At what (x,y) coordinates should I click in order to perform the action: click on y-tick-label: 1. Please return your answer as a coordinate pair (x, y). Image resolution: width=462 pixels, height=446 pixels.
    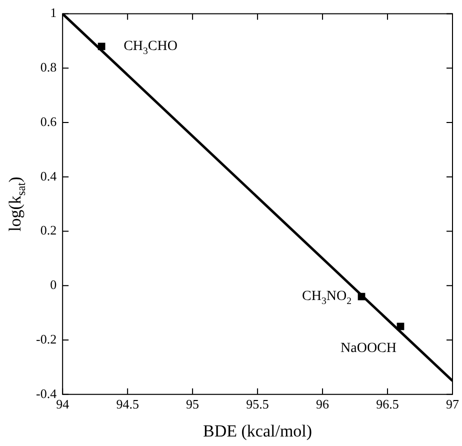
    Looking at the image, I should click on (53, 12).